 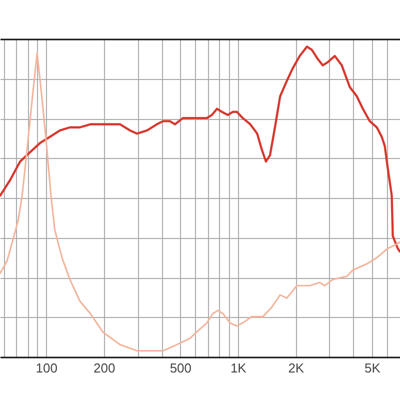 What do you see at coordinates (372, 368) in the screenshot?
I see `x-tick-label: 5K` at bounding box center [372, 368].